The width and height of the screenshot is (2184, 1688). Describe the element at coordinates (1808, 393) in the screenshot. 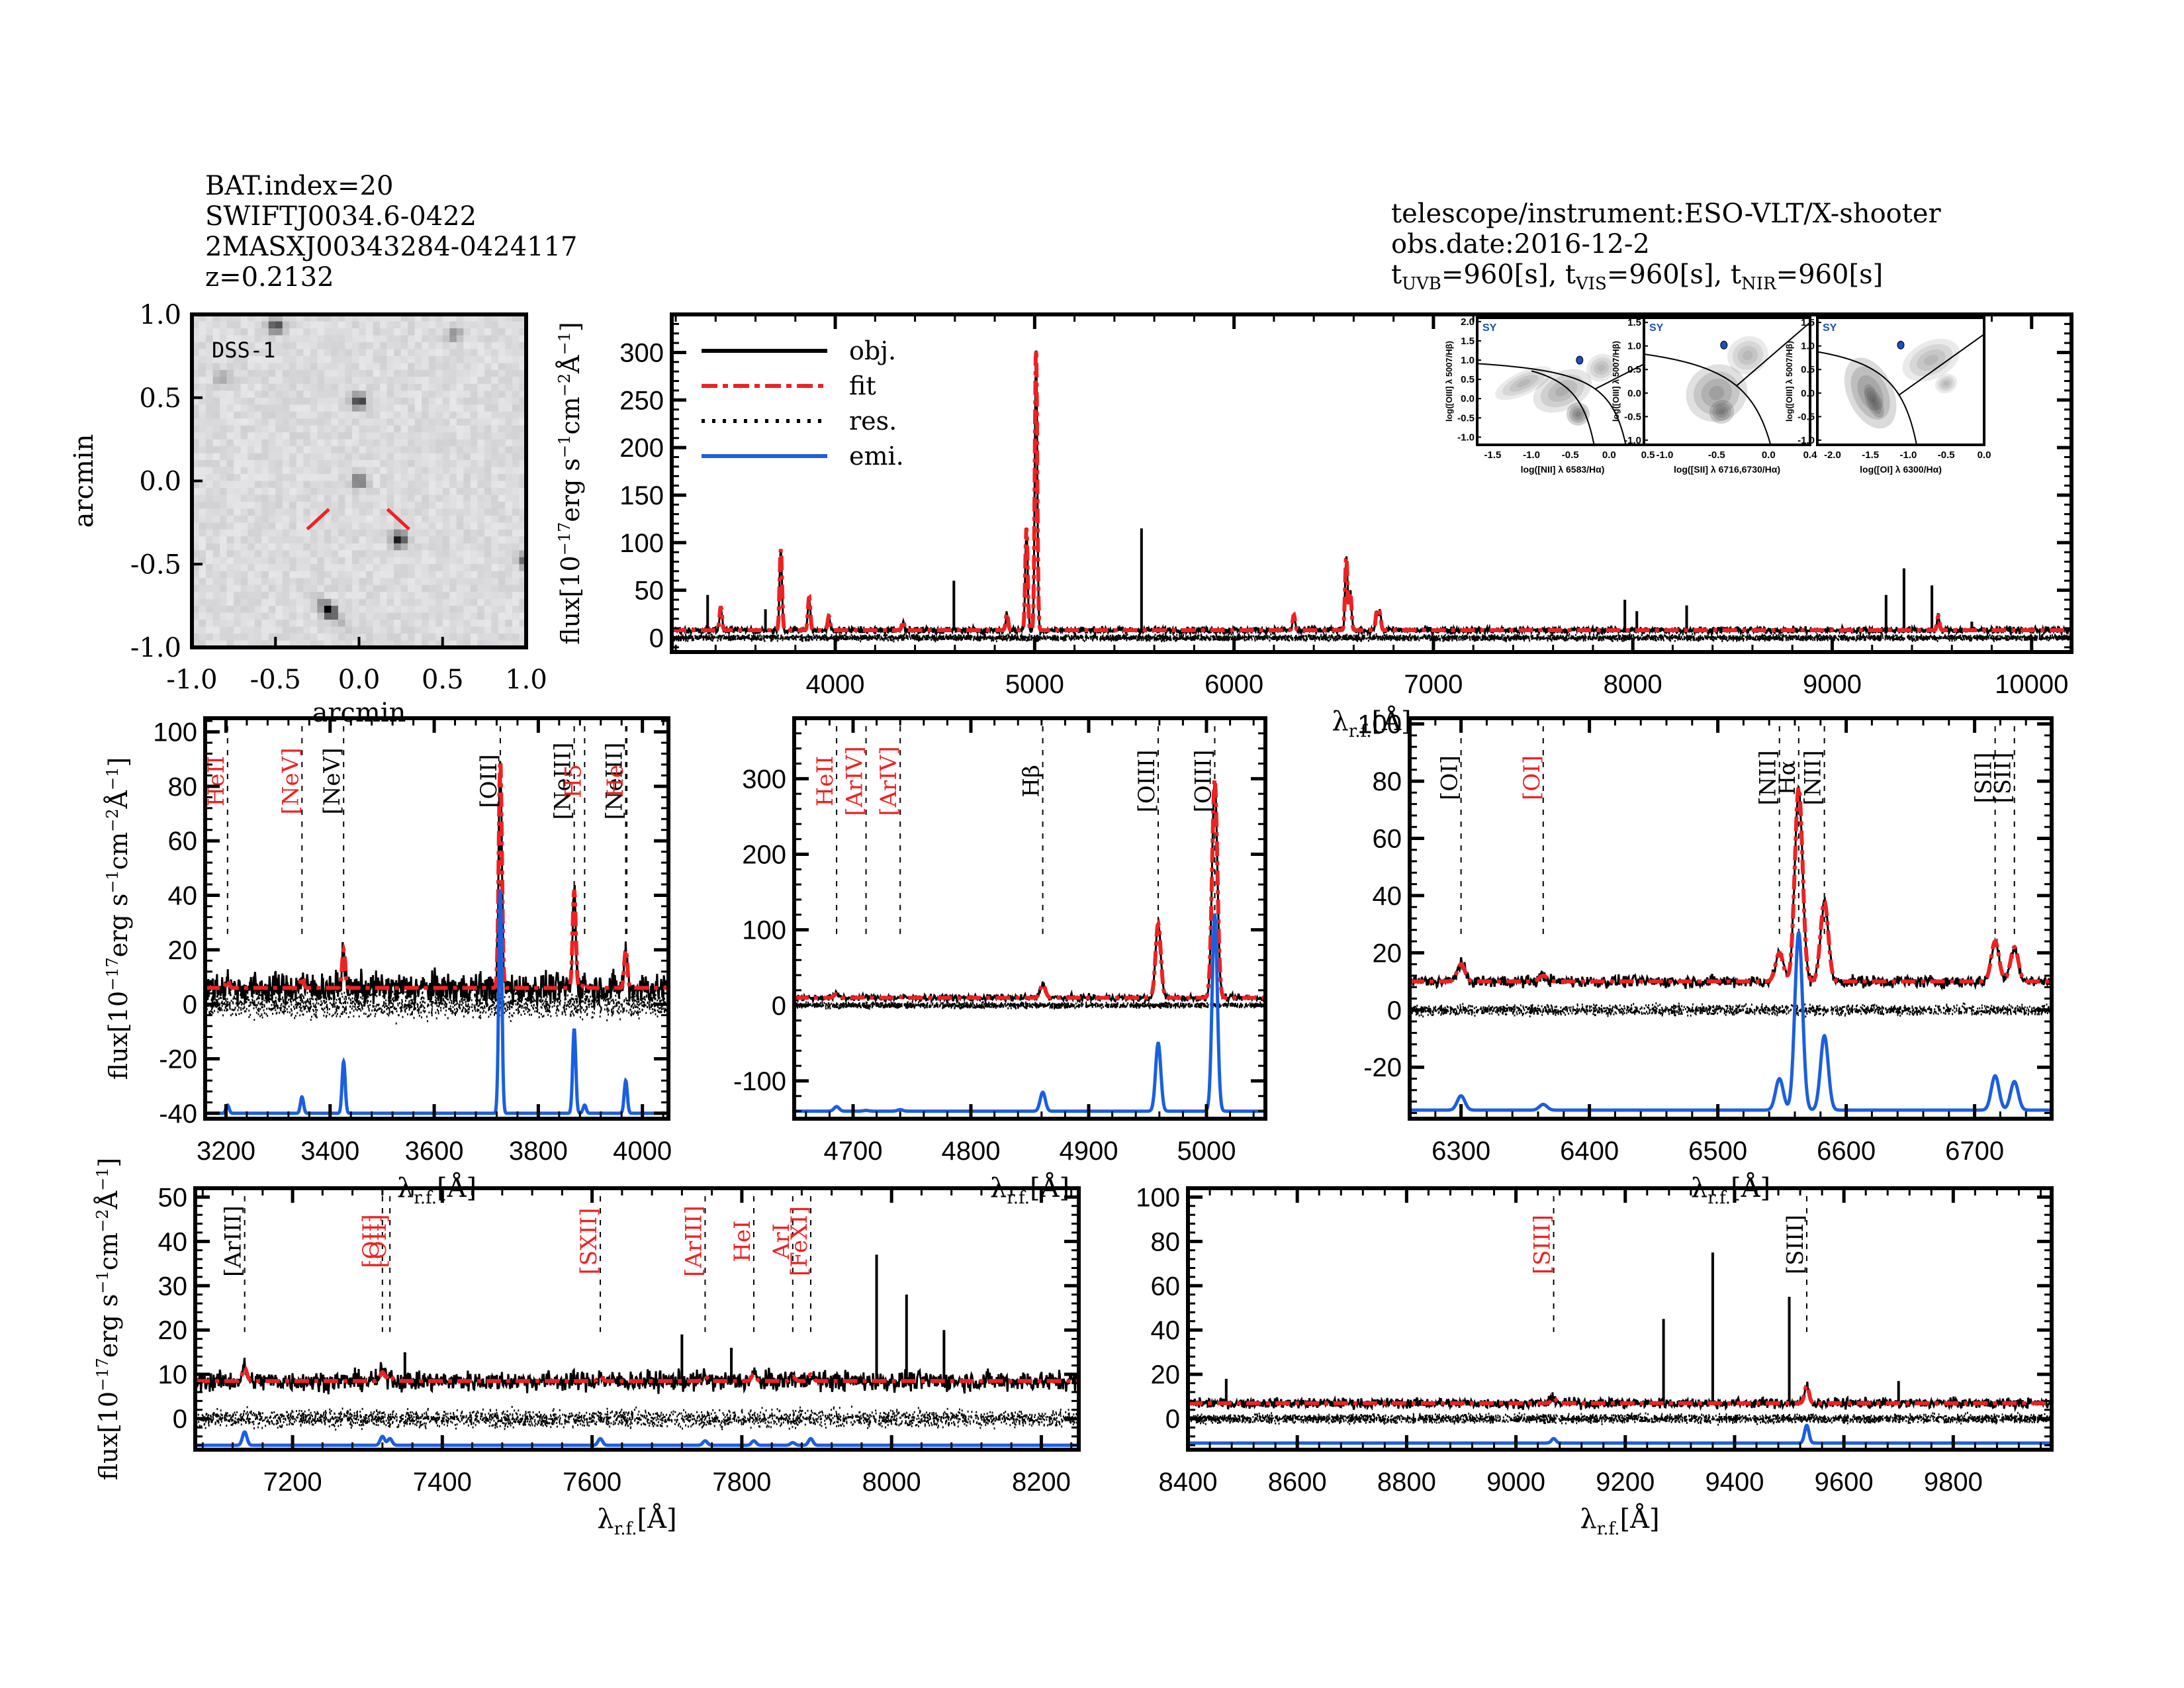

I see `y-tick-label: 0.0` at that location.